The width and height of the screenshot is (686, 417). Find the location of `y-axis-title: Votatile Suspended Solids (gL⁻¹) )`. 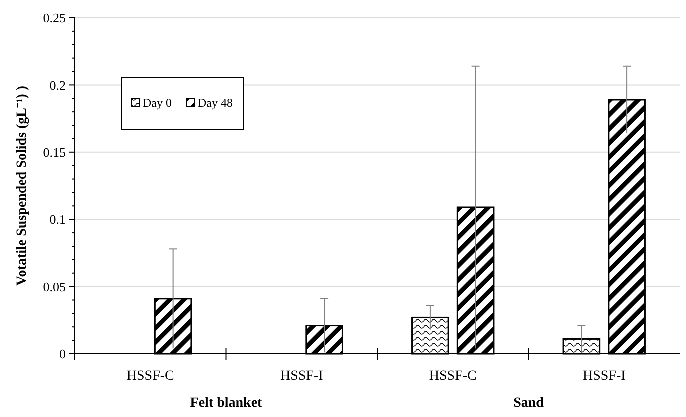

y-axis-title: Votatile Suspended Solids (gL⁻¹) ) is located at coordinates (22, 186).